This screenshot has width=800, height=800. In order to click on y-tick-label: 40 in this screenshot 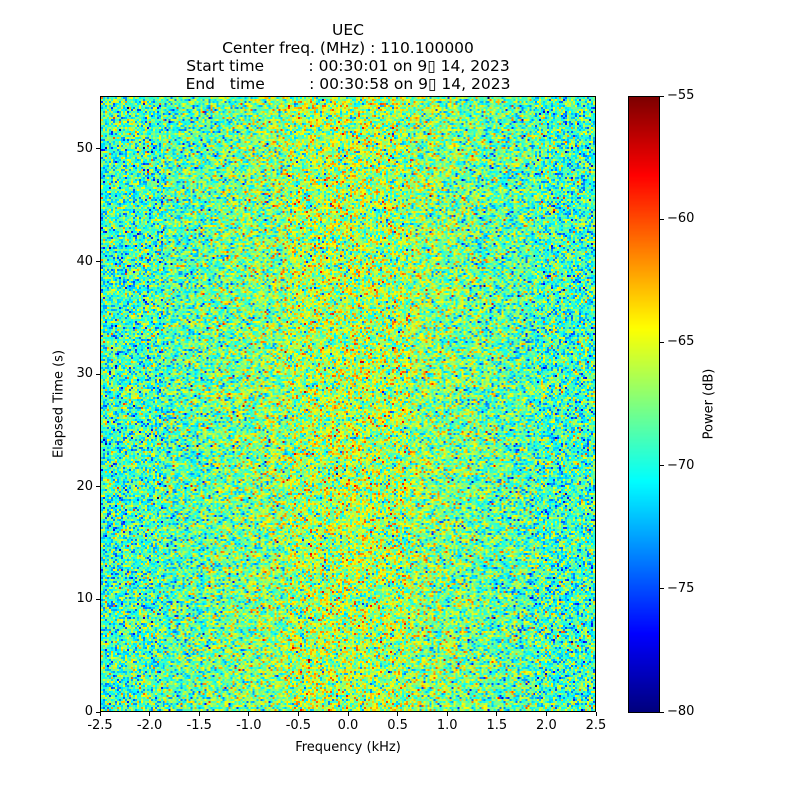, I will do `click(84, 261)`.